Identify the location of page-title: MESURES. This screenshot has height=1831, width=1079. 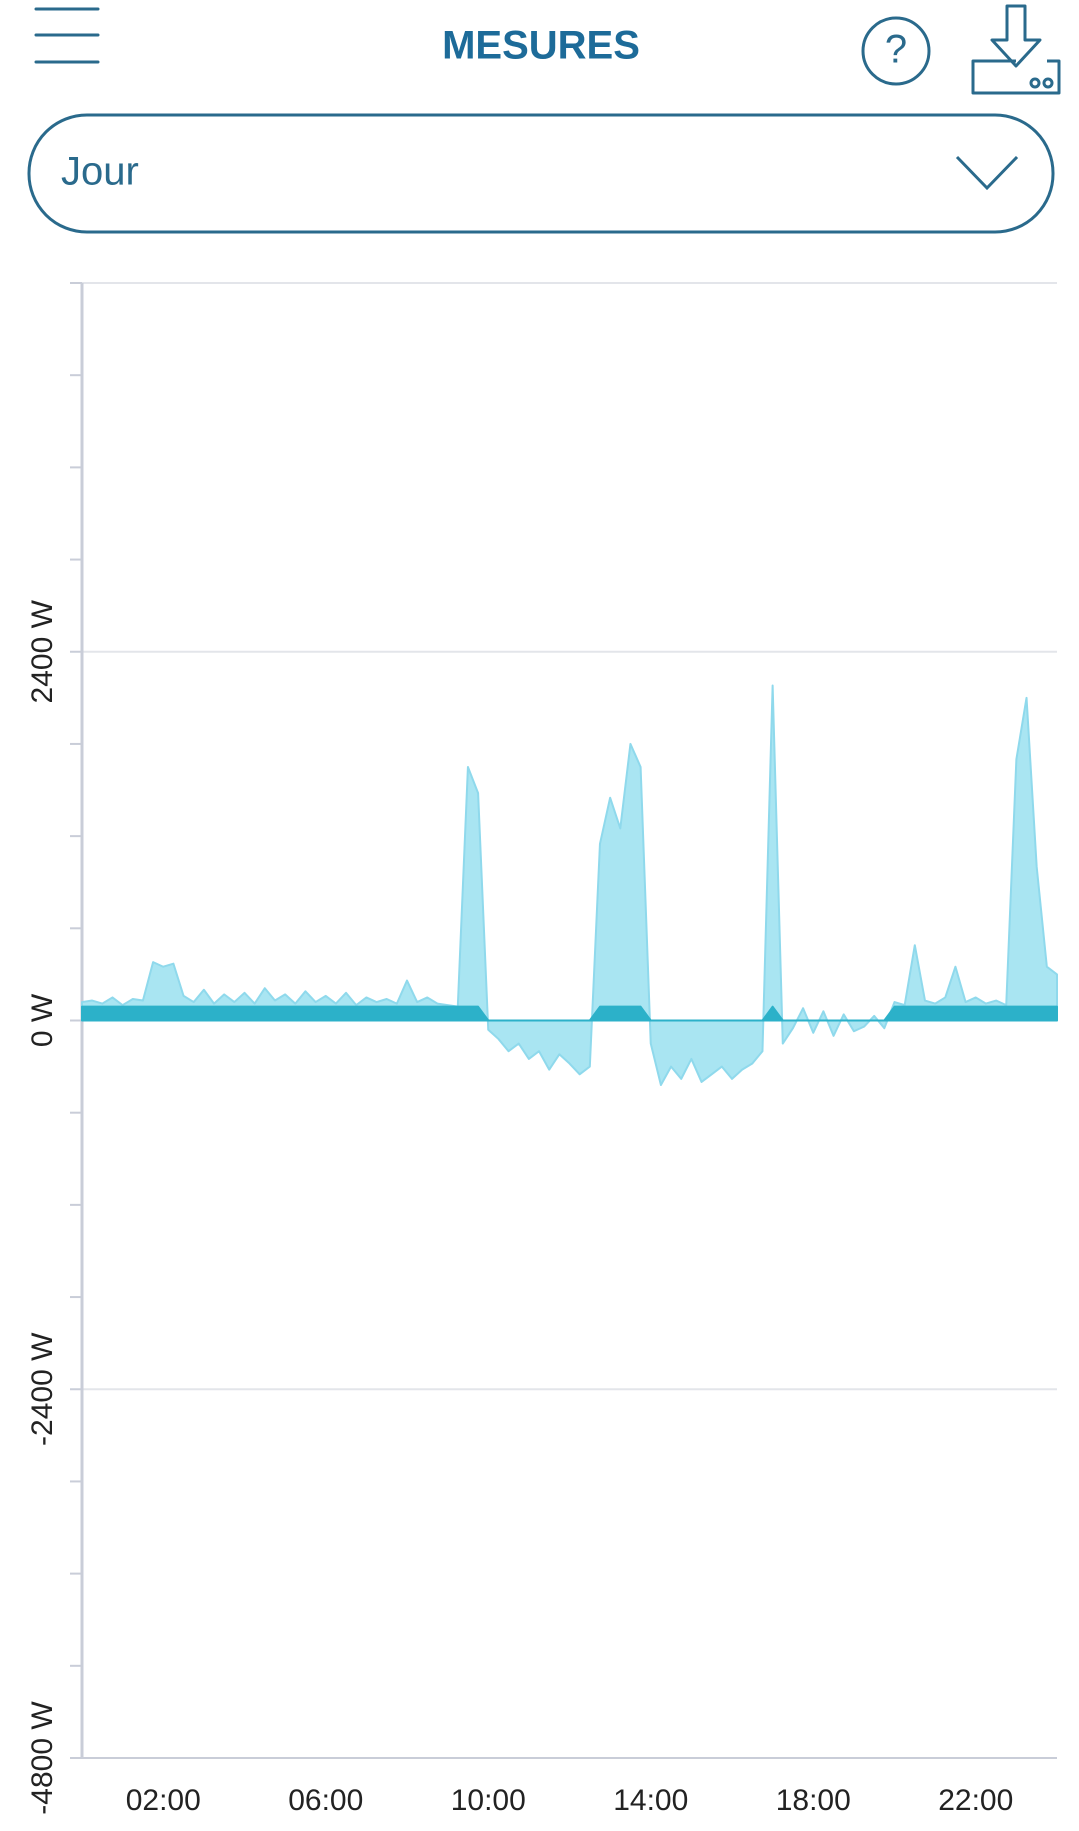
(541, 46).